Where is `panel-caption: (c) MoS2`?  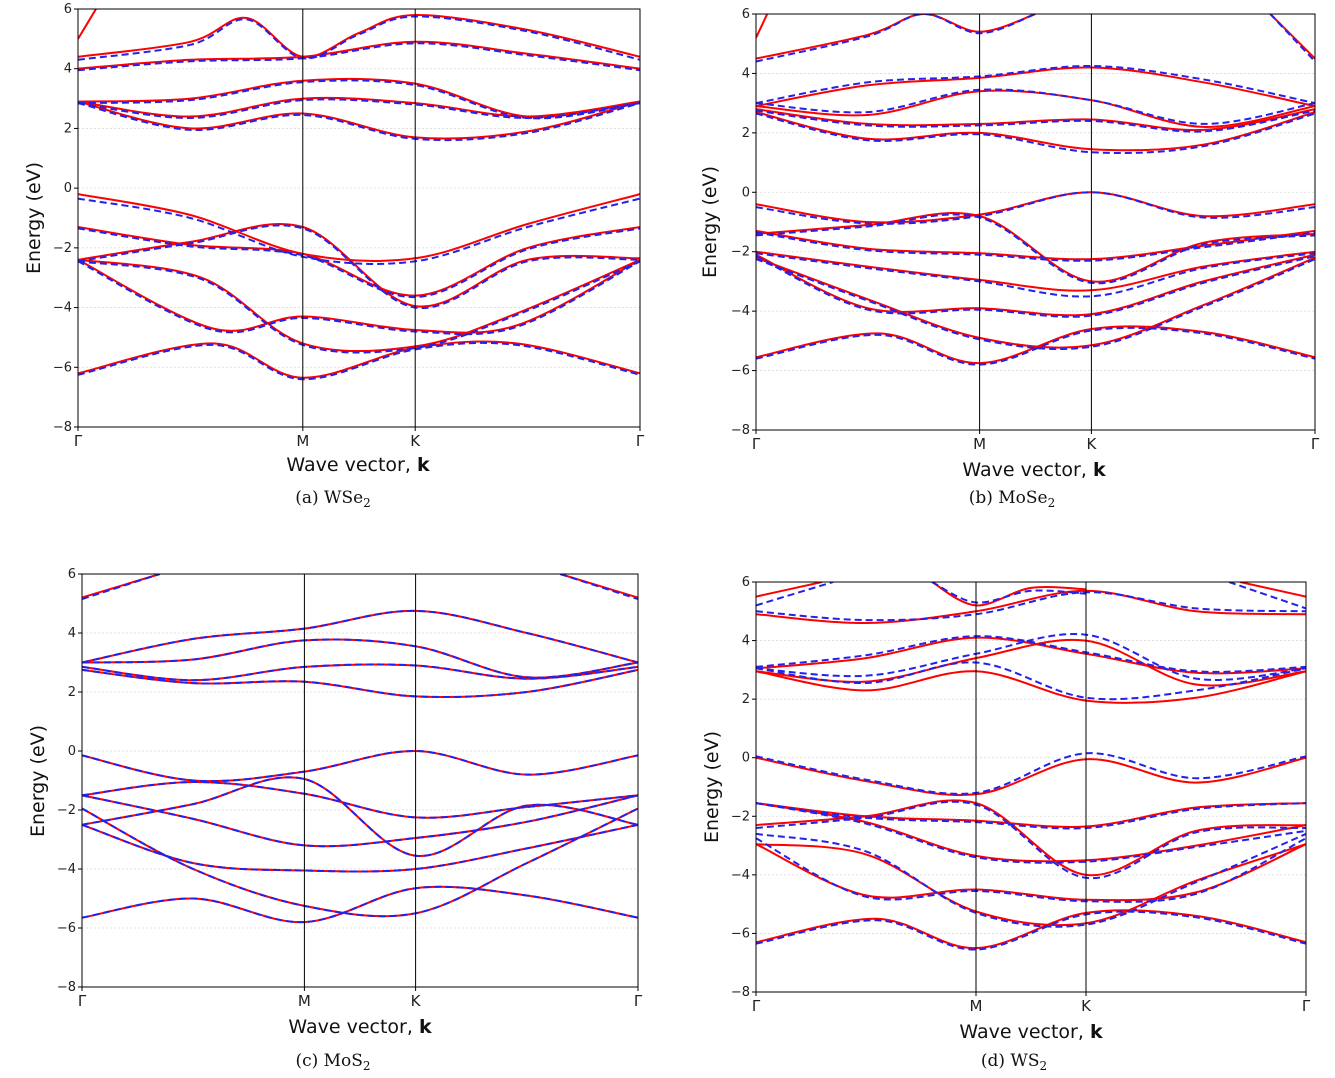
panel-caption: (c) MoS2 is located at coordinates (332, 1062).